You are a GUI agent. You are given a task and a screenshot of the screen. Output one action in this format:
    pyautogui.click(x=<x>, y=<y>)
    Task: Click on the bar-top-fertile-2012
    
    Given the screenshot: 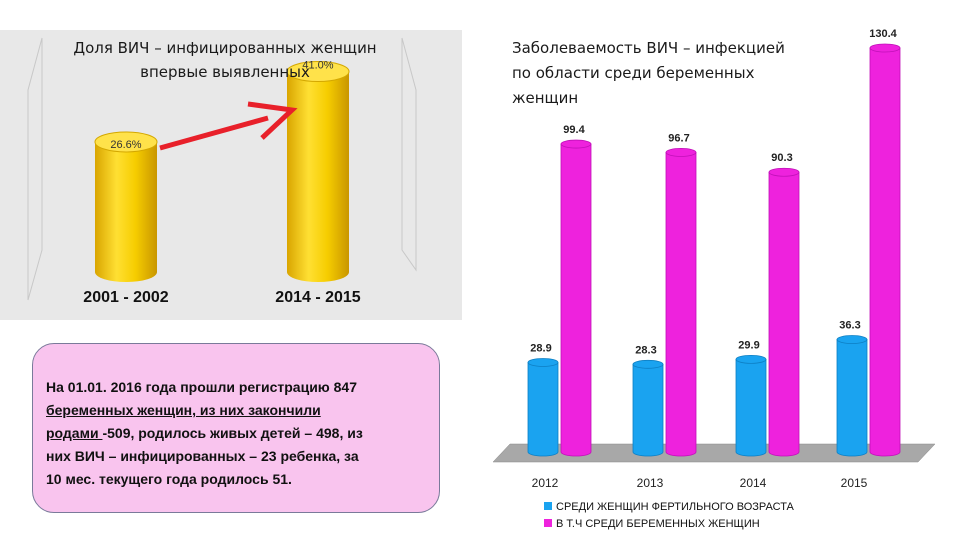 What is the action you would take?
    pyautogui.click(x=543, y=362)
    